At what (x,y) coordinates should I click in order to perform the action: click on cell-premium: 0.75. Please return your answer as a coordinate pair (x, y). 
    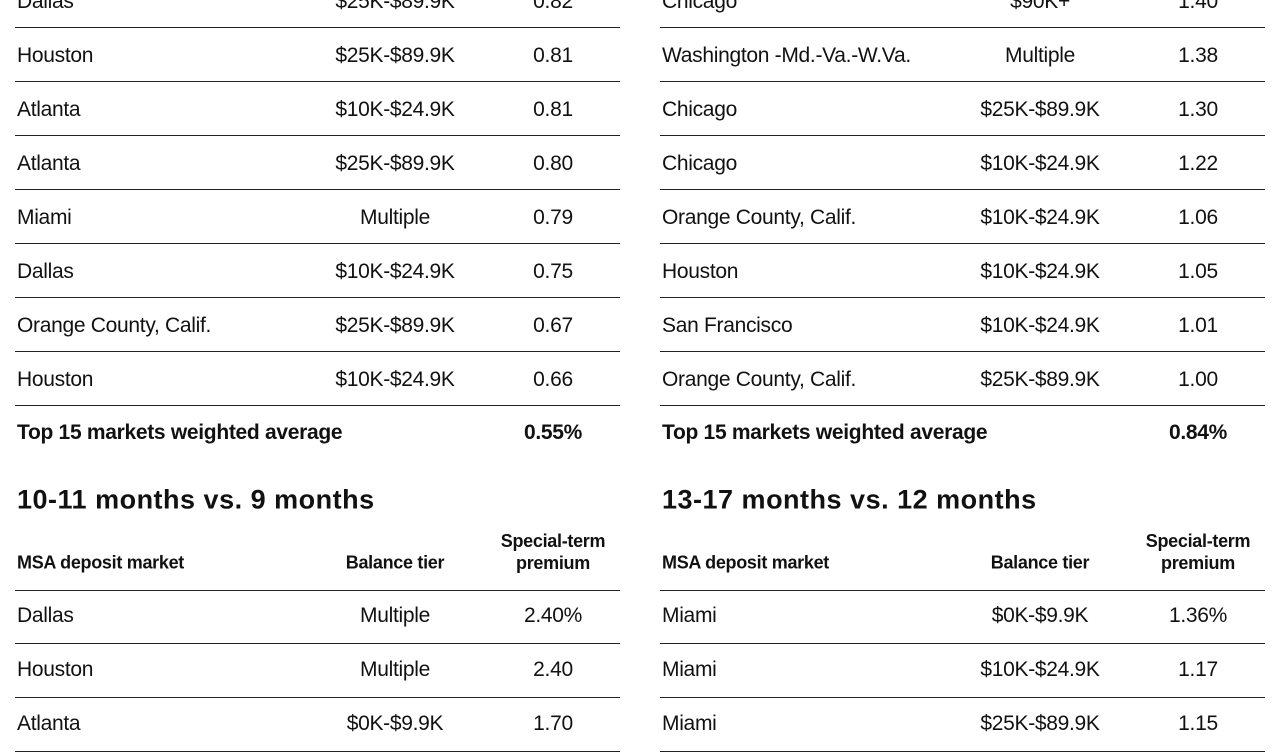
    Looking at the image, I should click on (553, 271).